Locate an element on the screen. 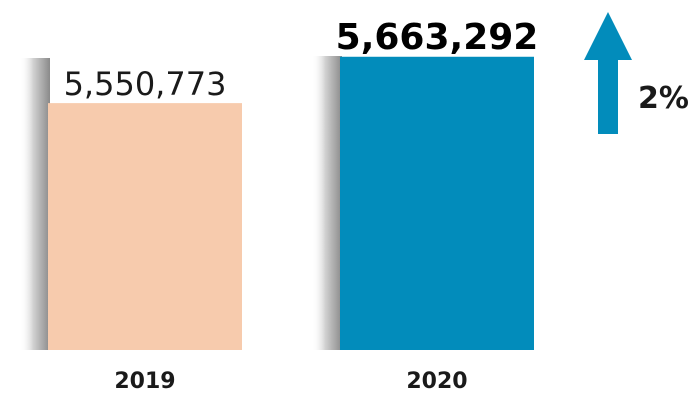  value-label-2020: 5,663,292 is located at coordinates (437, 37).